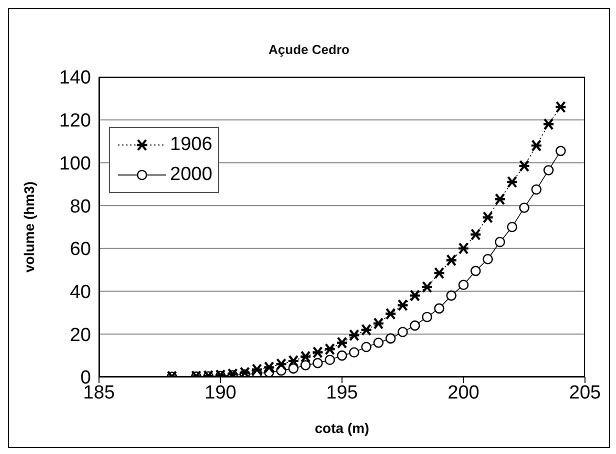  I want to click on y-tick-label: 100, so click(75, 163).